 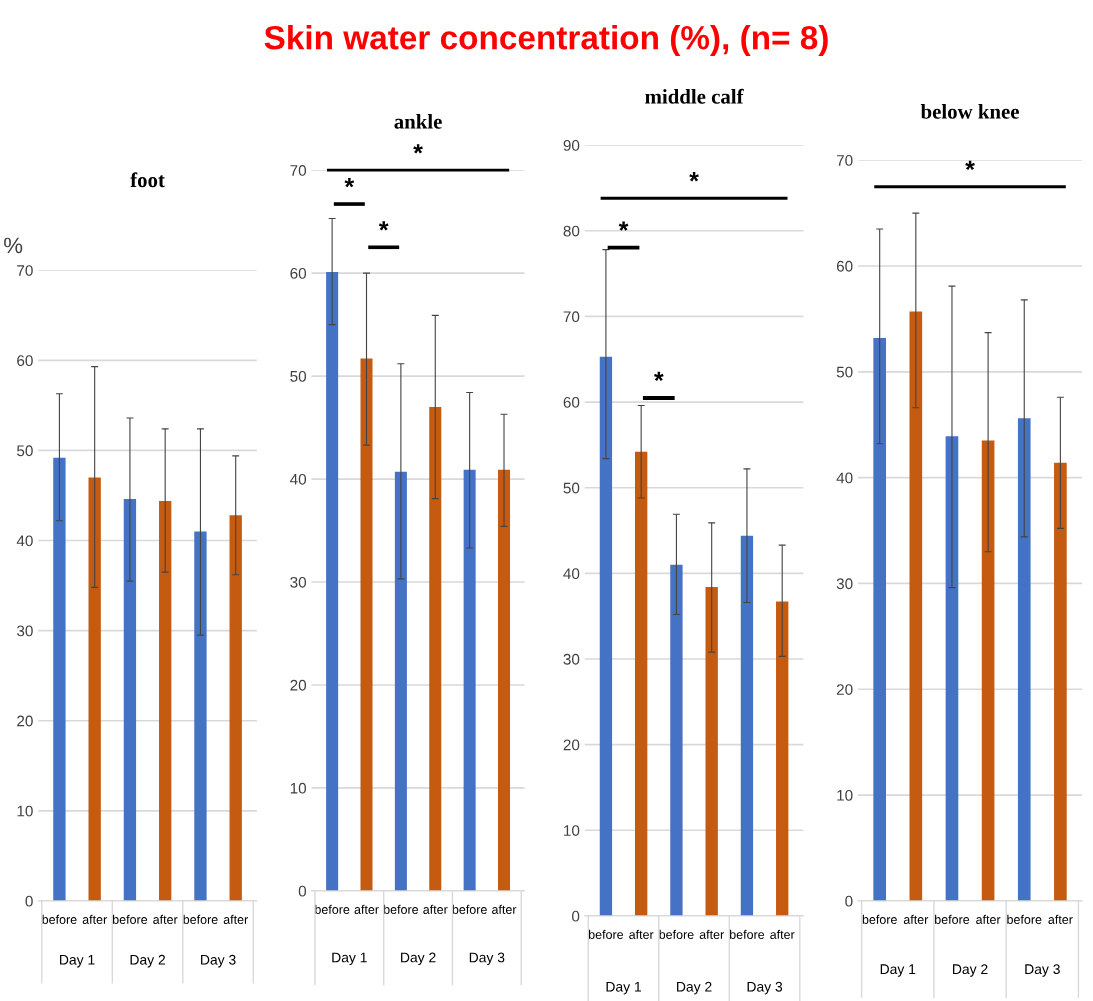 What do you see at coordinates (571, 145) in the screenshot?
I see `y-tick-label: 90` at bounding box center [571, 145].